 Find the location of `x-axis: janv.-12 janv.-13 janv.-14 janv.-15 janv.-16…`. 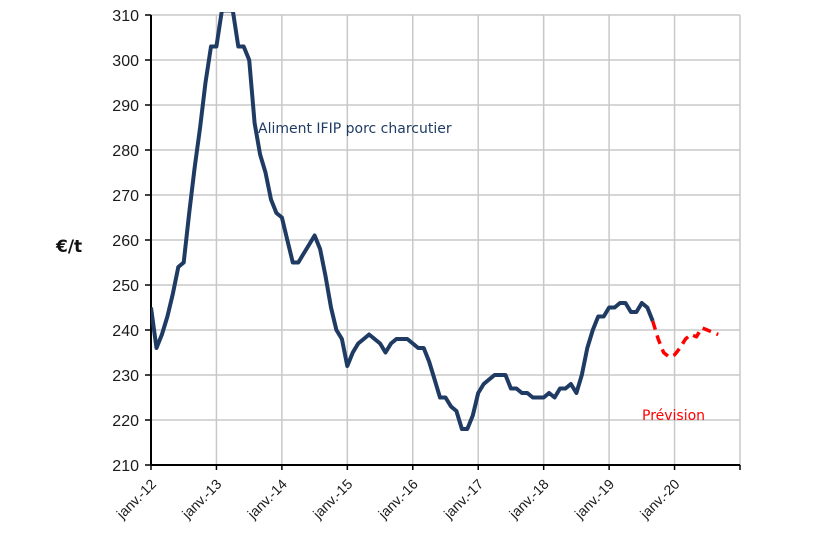

x-axis: janv.-12 janv.-13 janv.-14 janv.-15 janv.-16… is located at coordinates (427, 493).